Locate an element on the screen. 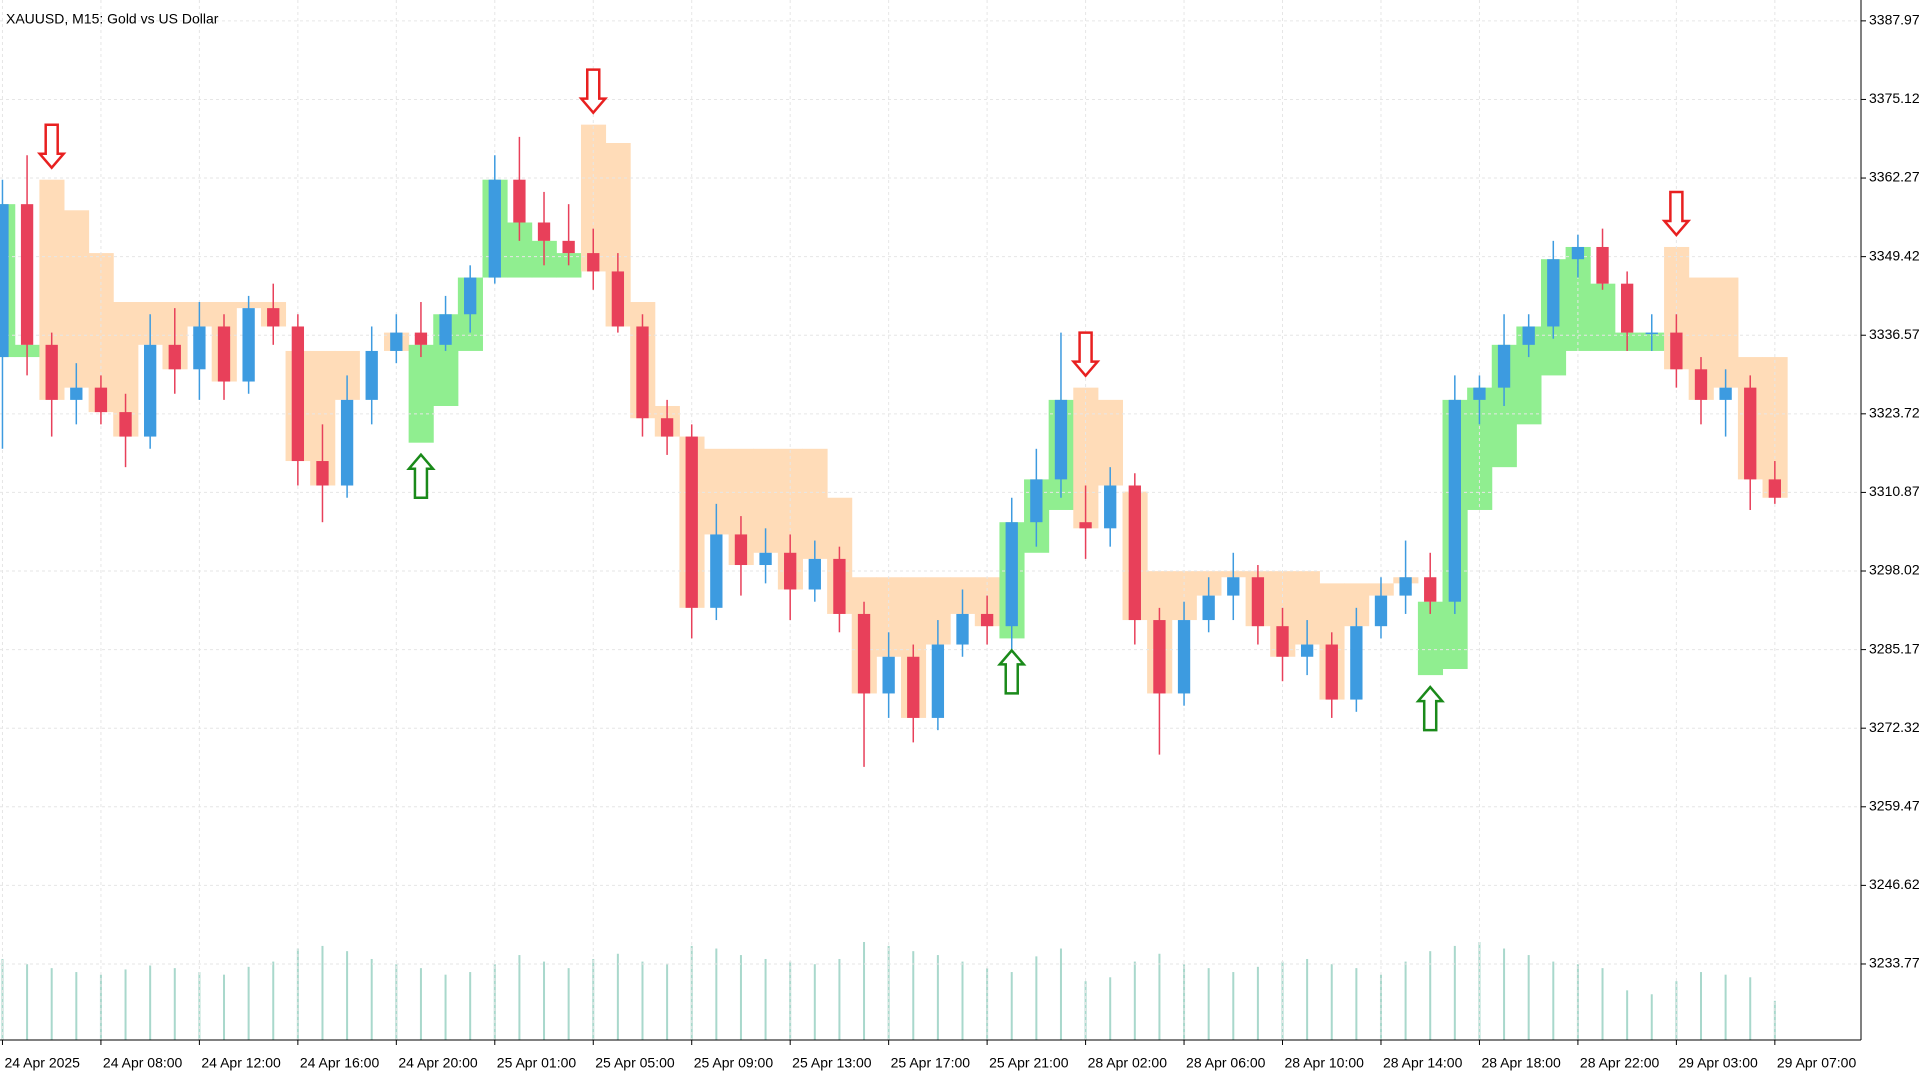  x-tick-label: 24 Apr 12:00 is located at coordinates (241, 1063).